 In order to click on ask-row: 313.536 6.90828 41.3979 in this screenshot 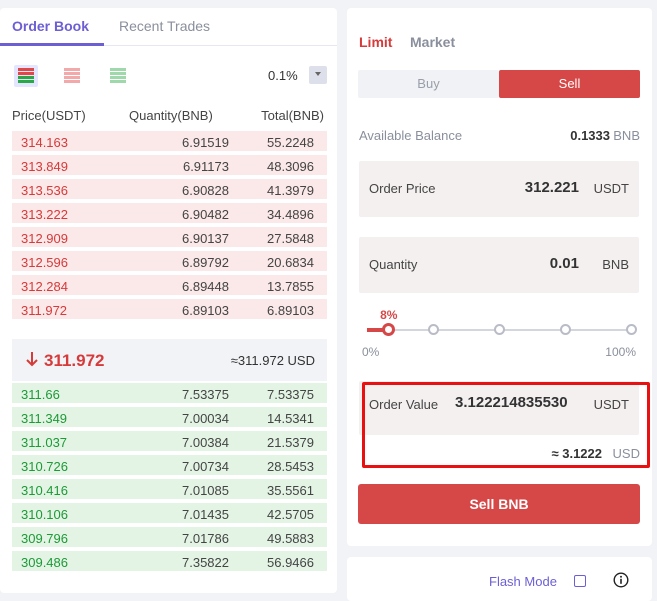, I will do `click(169, 189)`.